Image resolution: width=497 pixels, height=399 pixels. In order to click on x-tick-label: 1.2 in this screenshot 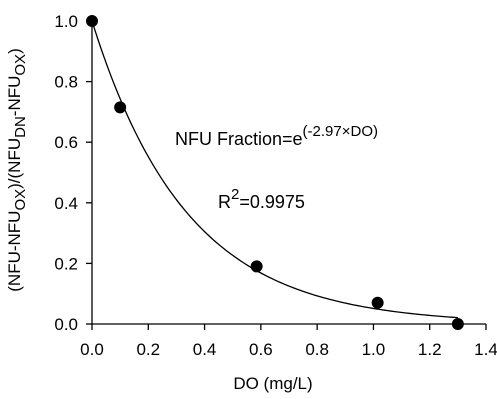, I will do `click(430, 349)`.